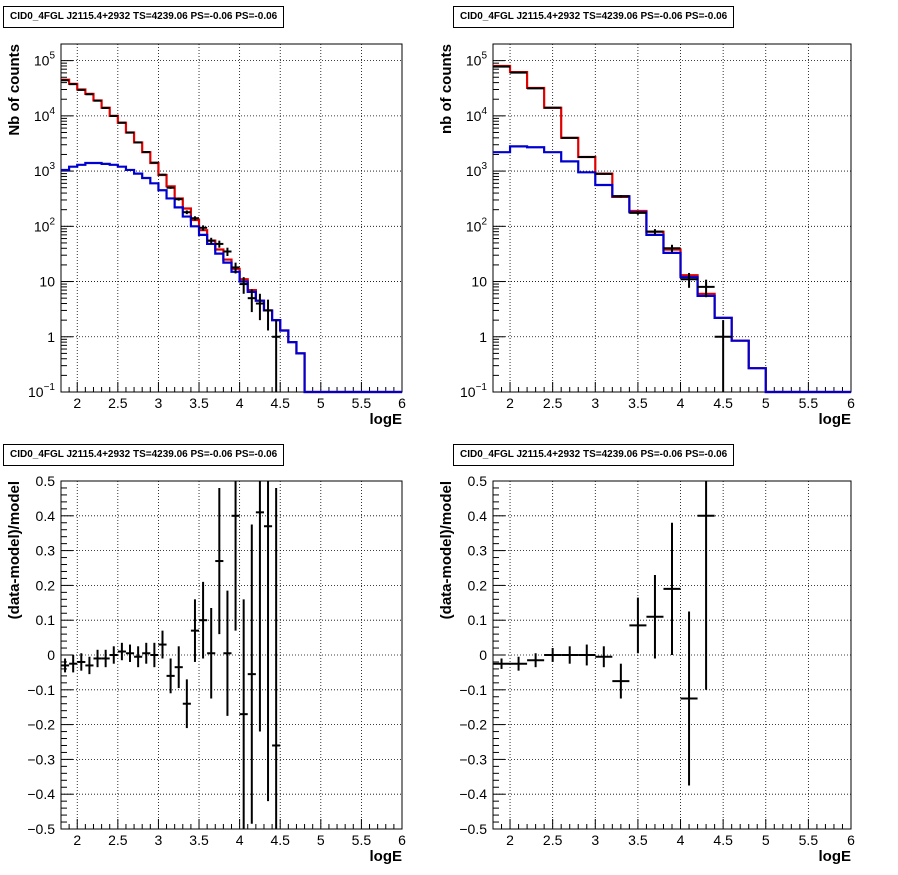 The width and height of the screenshot is (898, 875). Describe the element at coordinates (14, 90) in the screenshot. I see `y-axis-title: Nb of counts` at that location.